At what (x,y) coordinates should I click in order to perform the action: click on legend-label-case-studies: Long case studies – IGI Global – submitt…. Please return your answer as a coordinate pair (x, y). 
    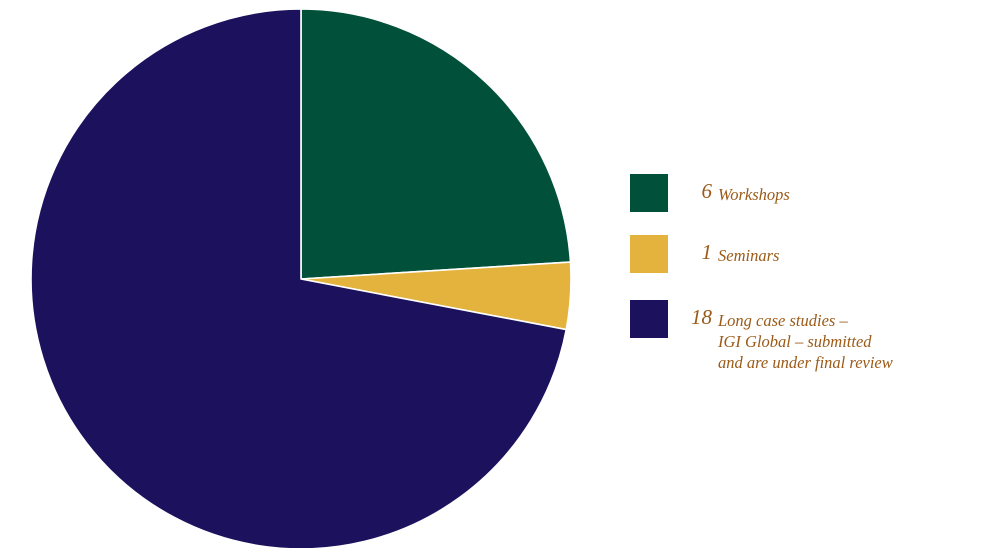
    Looking at the image, I should click on (854, 341).